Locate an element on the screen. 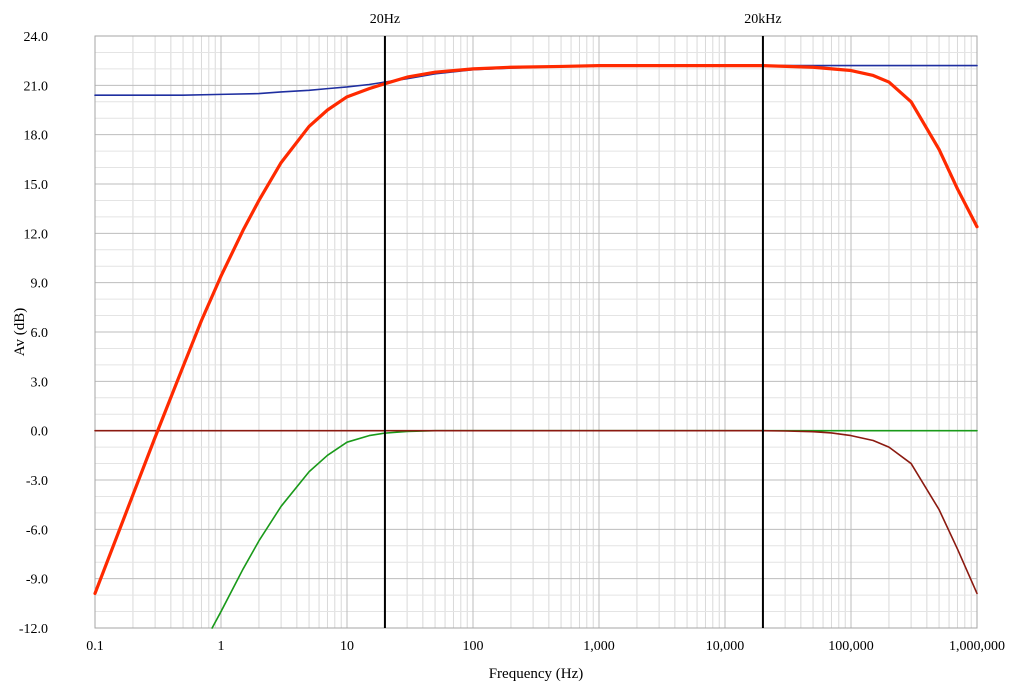  x-tick-label: 100,000 is located at coordinates (851, 646).